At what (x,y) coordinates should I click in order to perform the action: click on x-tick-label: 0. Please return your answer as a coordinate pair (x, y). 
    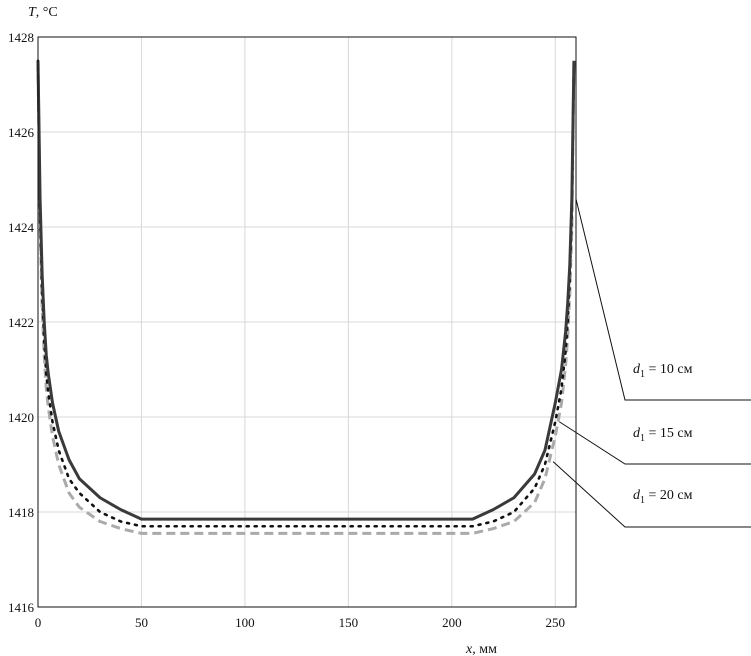
    Looking at the image, I should click on (38, 622).